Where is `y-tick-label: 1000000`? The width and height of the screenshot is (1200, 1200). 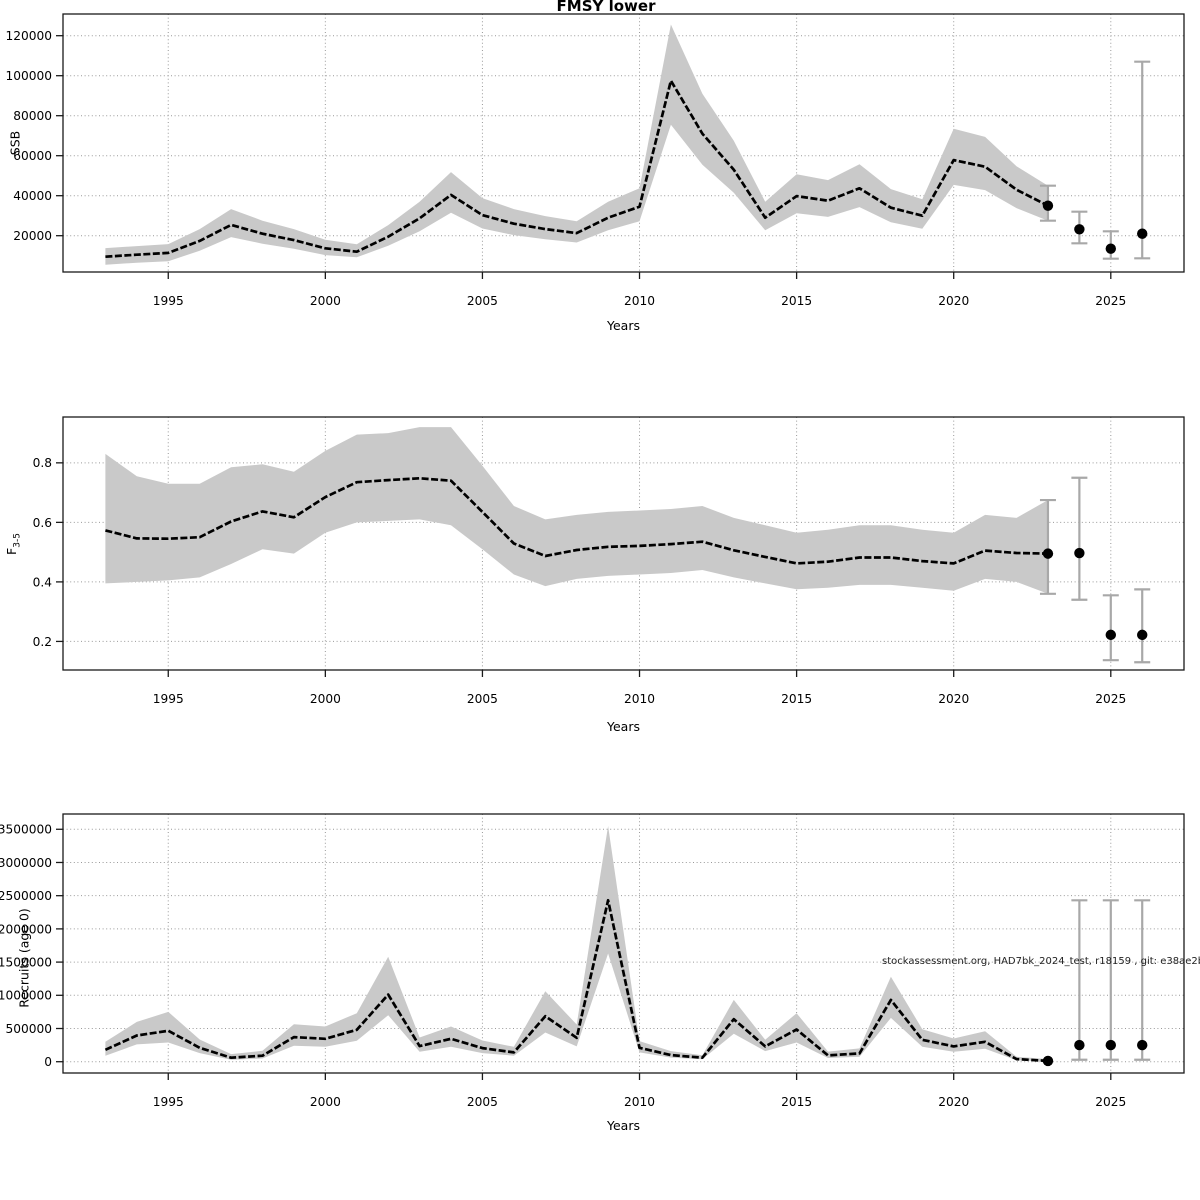
y-tick-label: 1000000 is located at coordinates (26, 996).